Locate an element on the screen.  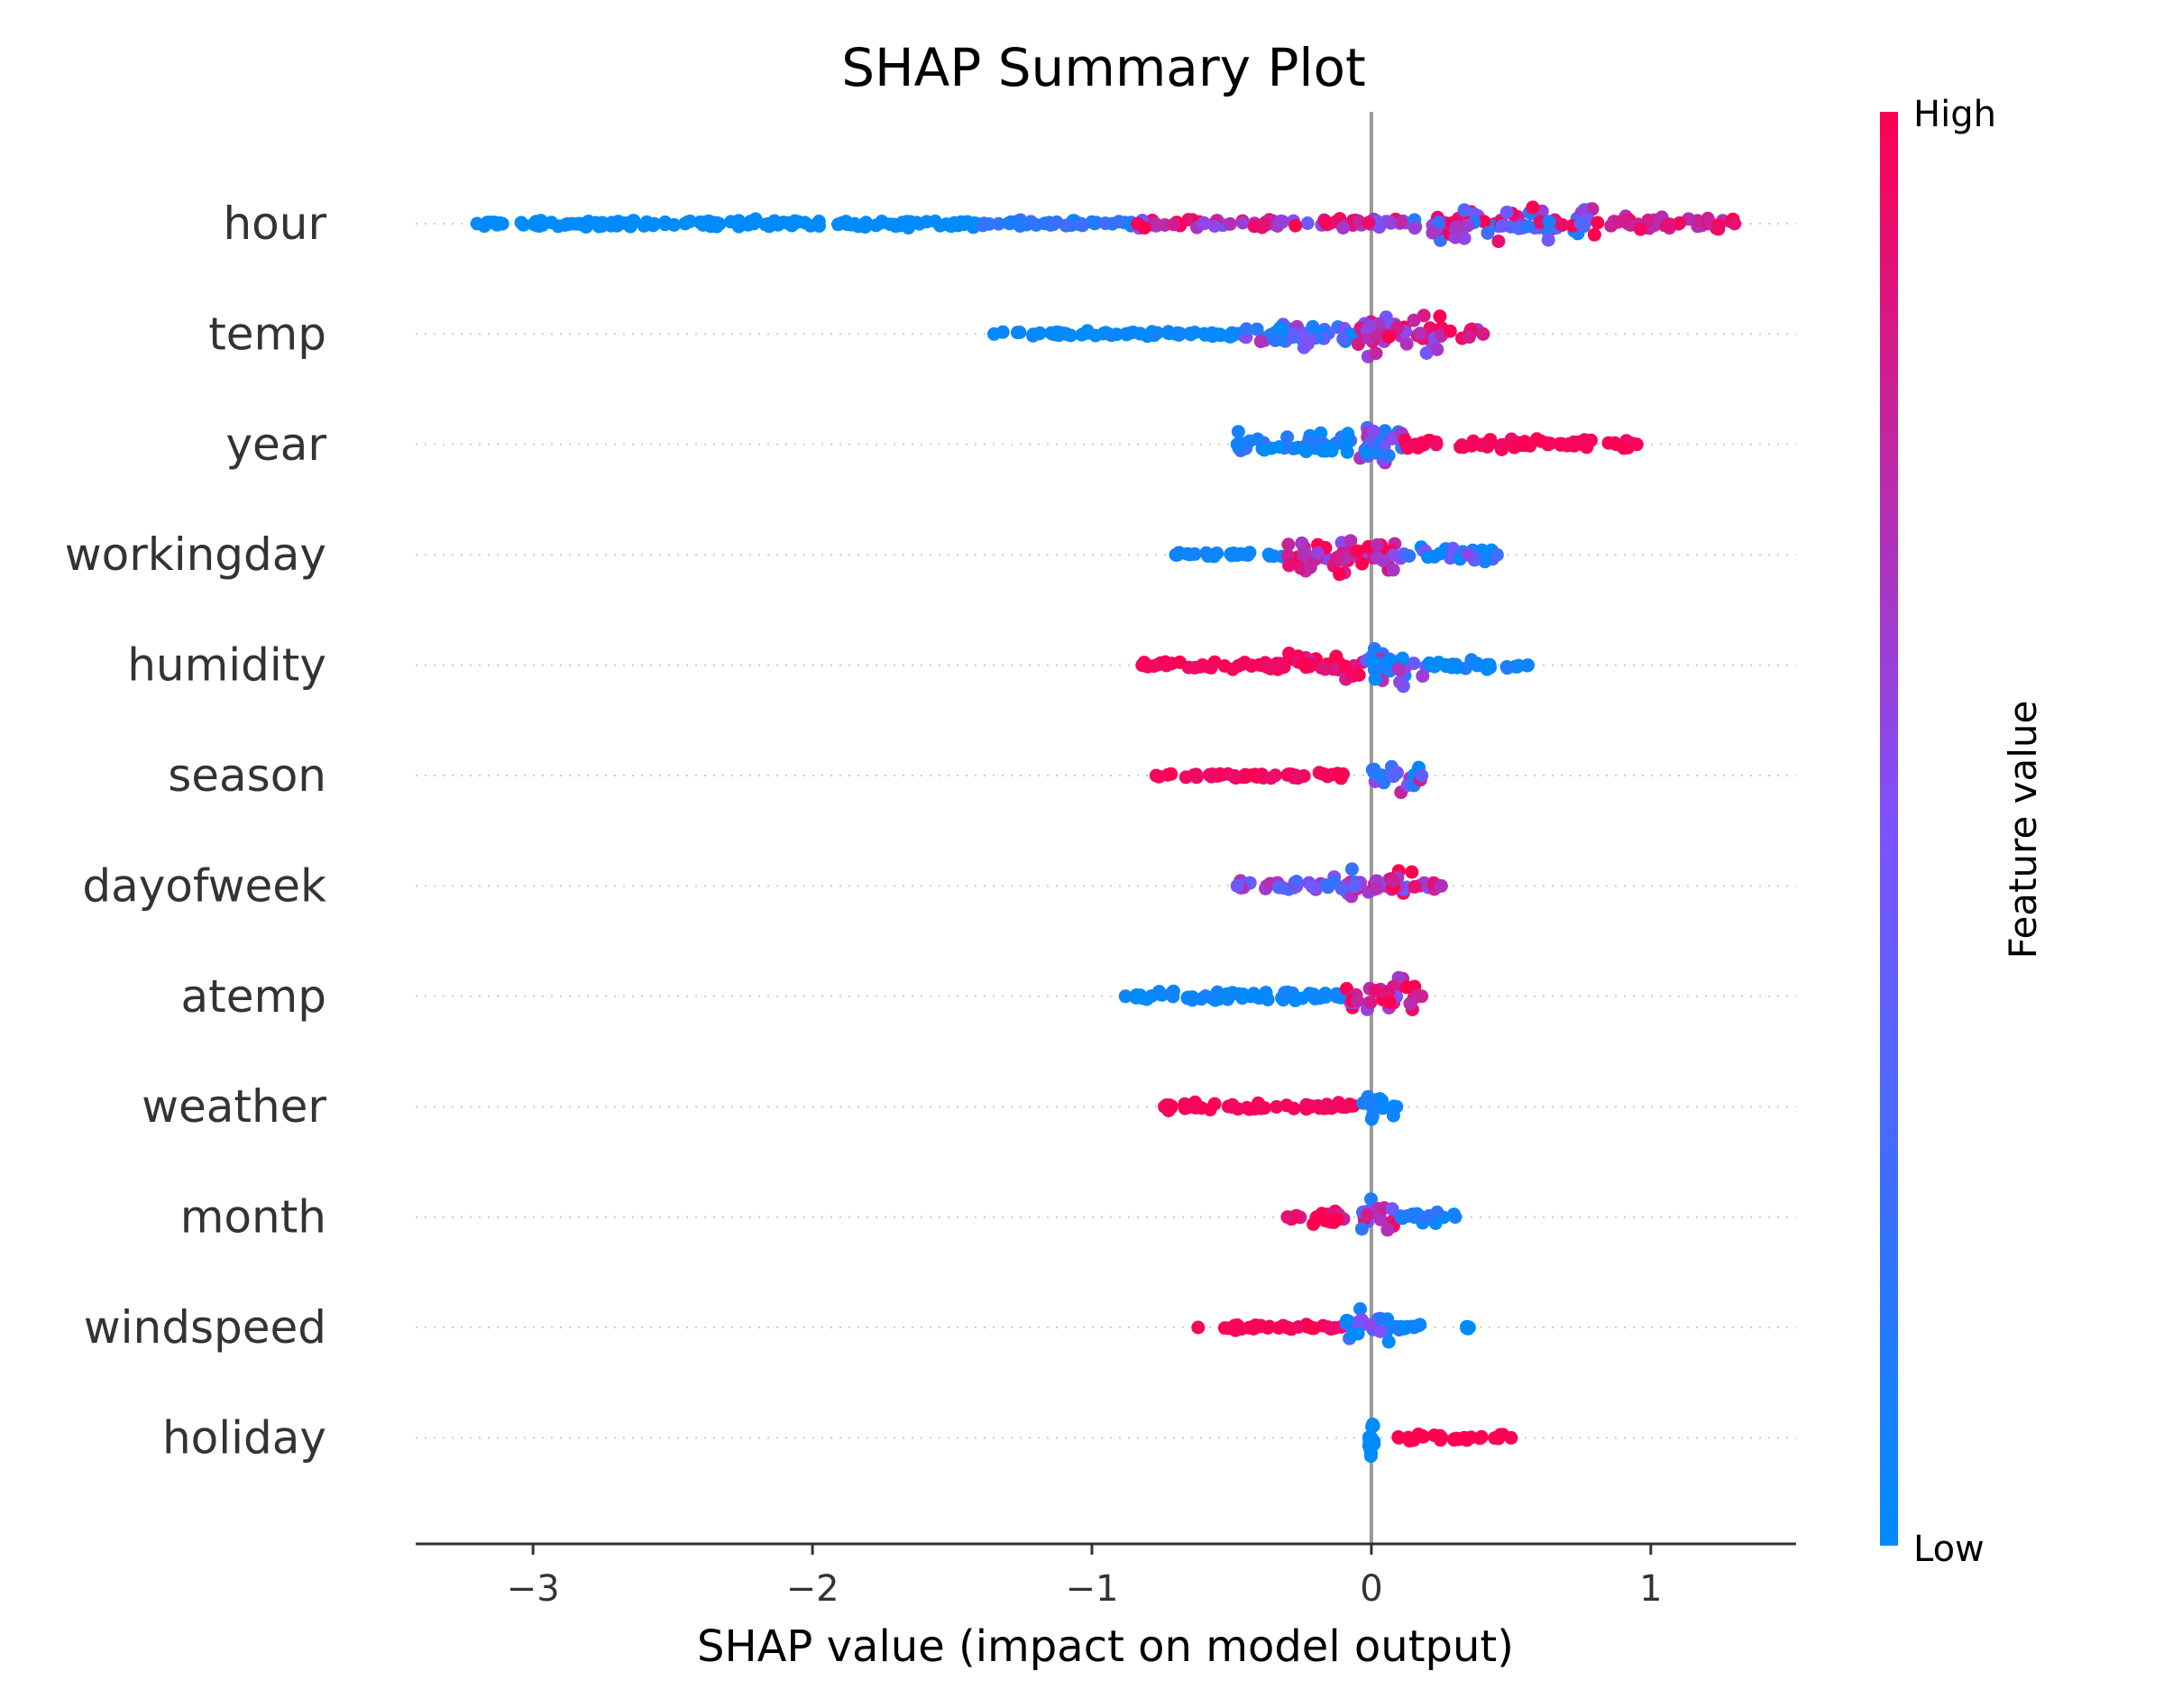
feature-label-temp: temp is located at coordinates (267, 334).